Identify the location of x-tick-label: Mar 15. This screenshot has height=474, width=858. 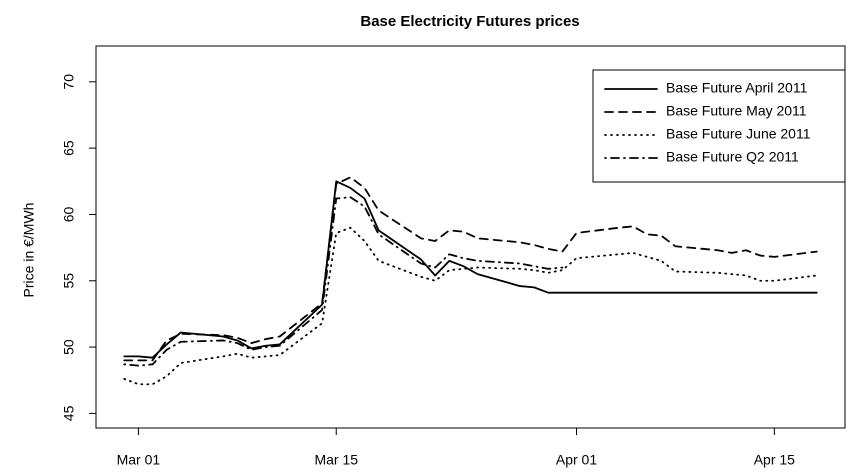
(336, 460).